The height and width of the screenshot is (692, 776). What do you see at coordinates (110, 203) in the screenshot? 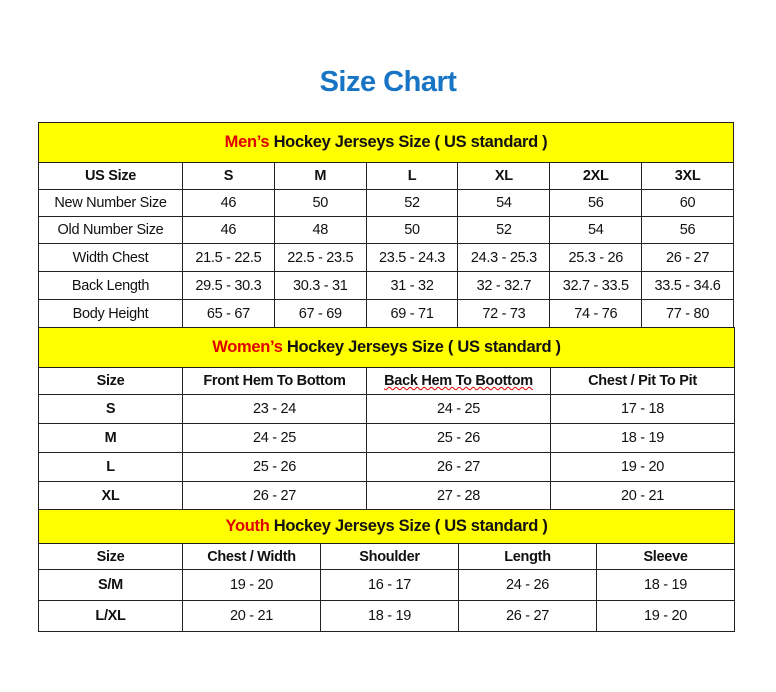
I see `row-label: New Number Size` at bounding box center [110, 203].